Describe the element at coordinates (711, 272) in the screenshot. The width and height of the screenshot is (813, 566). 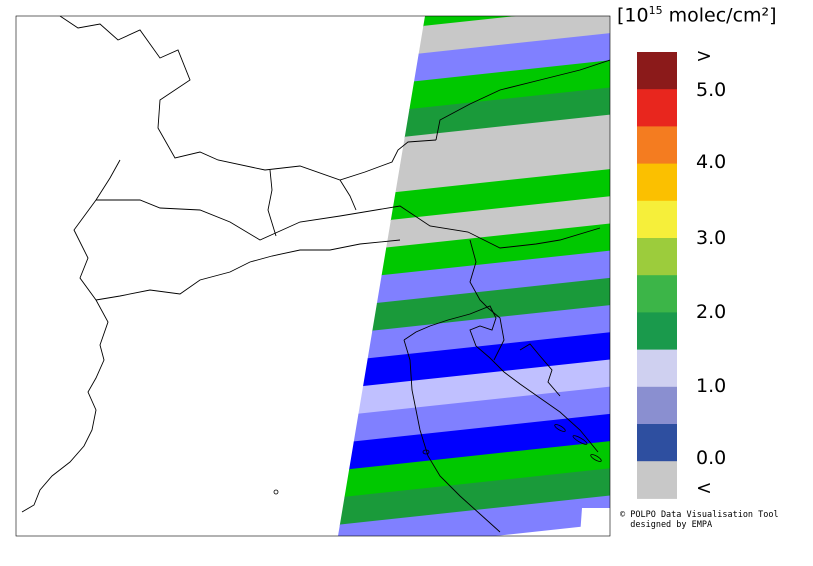
I see `legend-labels: >5.0 4.0 3.0 2.0 1.0 0.0 <` at that location.